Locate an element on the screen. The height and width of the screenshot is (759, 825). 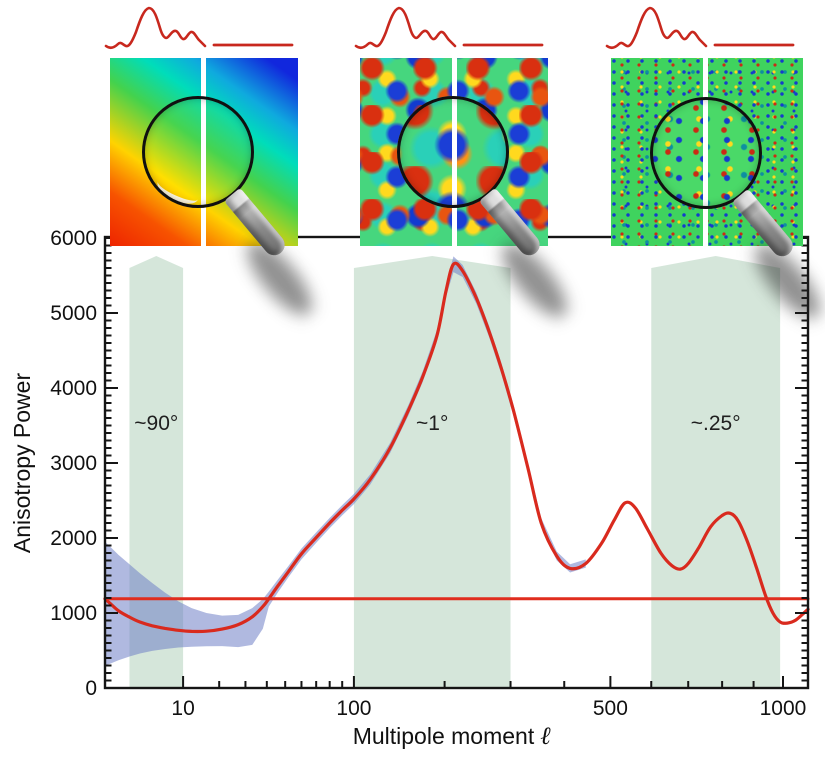
y-tick-label: 2000 is located at coordinates (73, 538).